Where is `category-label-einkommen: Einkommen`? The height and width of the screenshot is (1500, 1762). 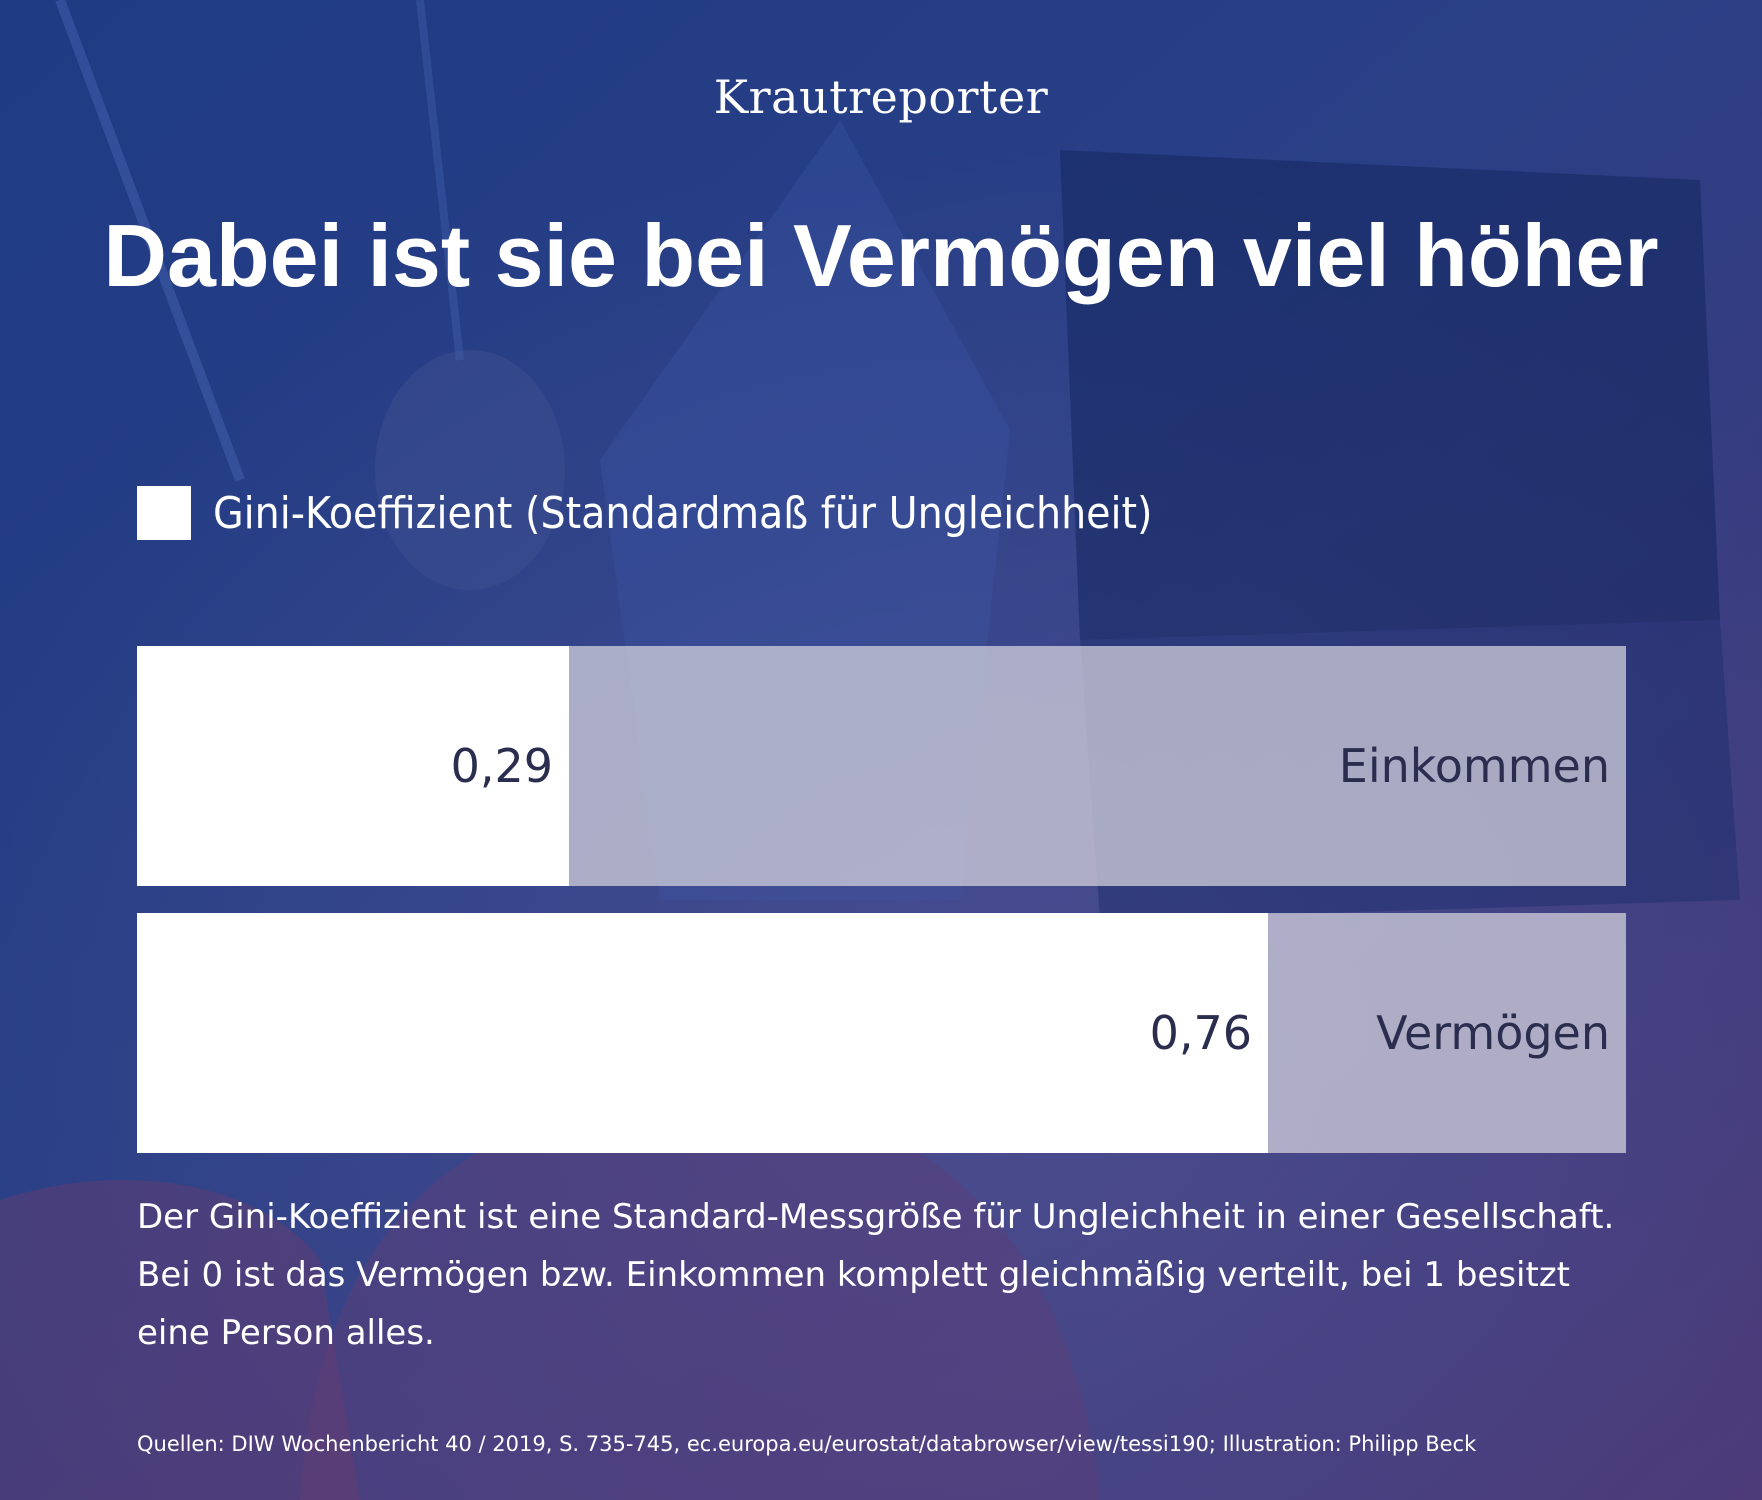
category-label-einkommen: Einkommen is located at coordinates (1474, 766).